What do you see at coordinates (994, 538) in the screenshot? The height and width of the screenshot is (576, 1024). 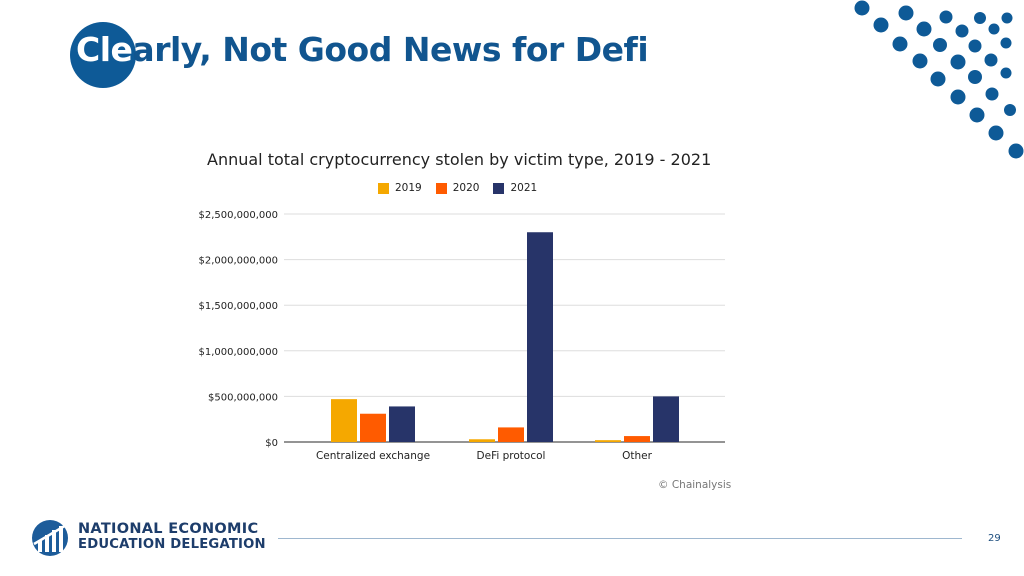 I see `page-number: 29` at bounding box center [994, 538].